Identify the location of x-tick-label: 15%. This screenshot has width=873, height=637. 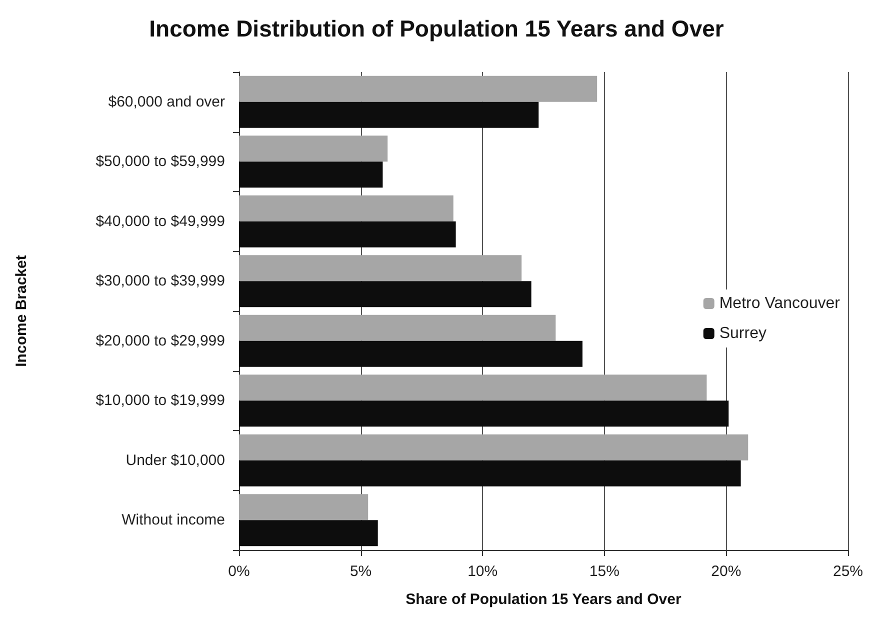
(604, 571).